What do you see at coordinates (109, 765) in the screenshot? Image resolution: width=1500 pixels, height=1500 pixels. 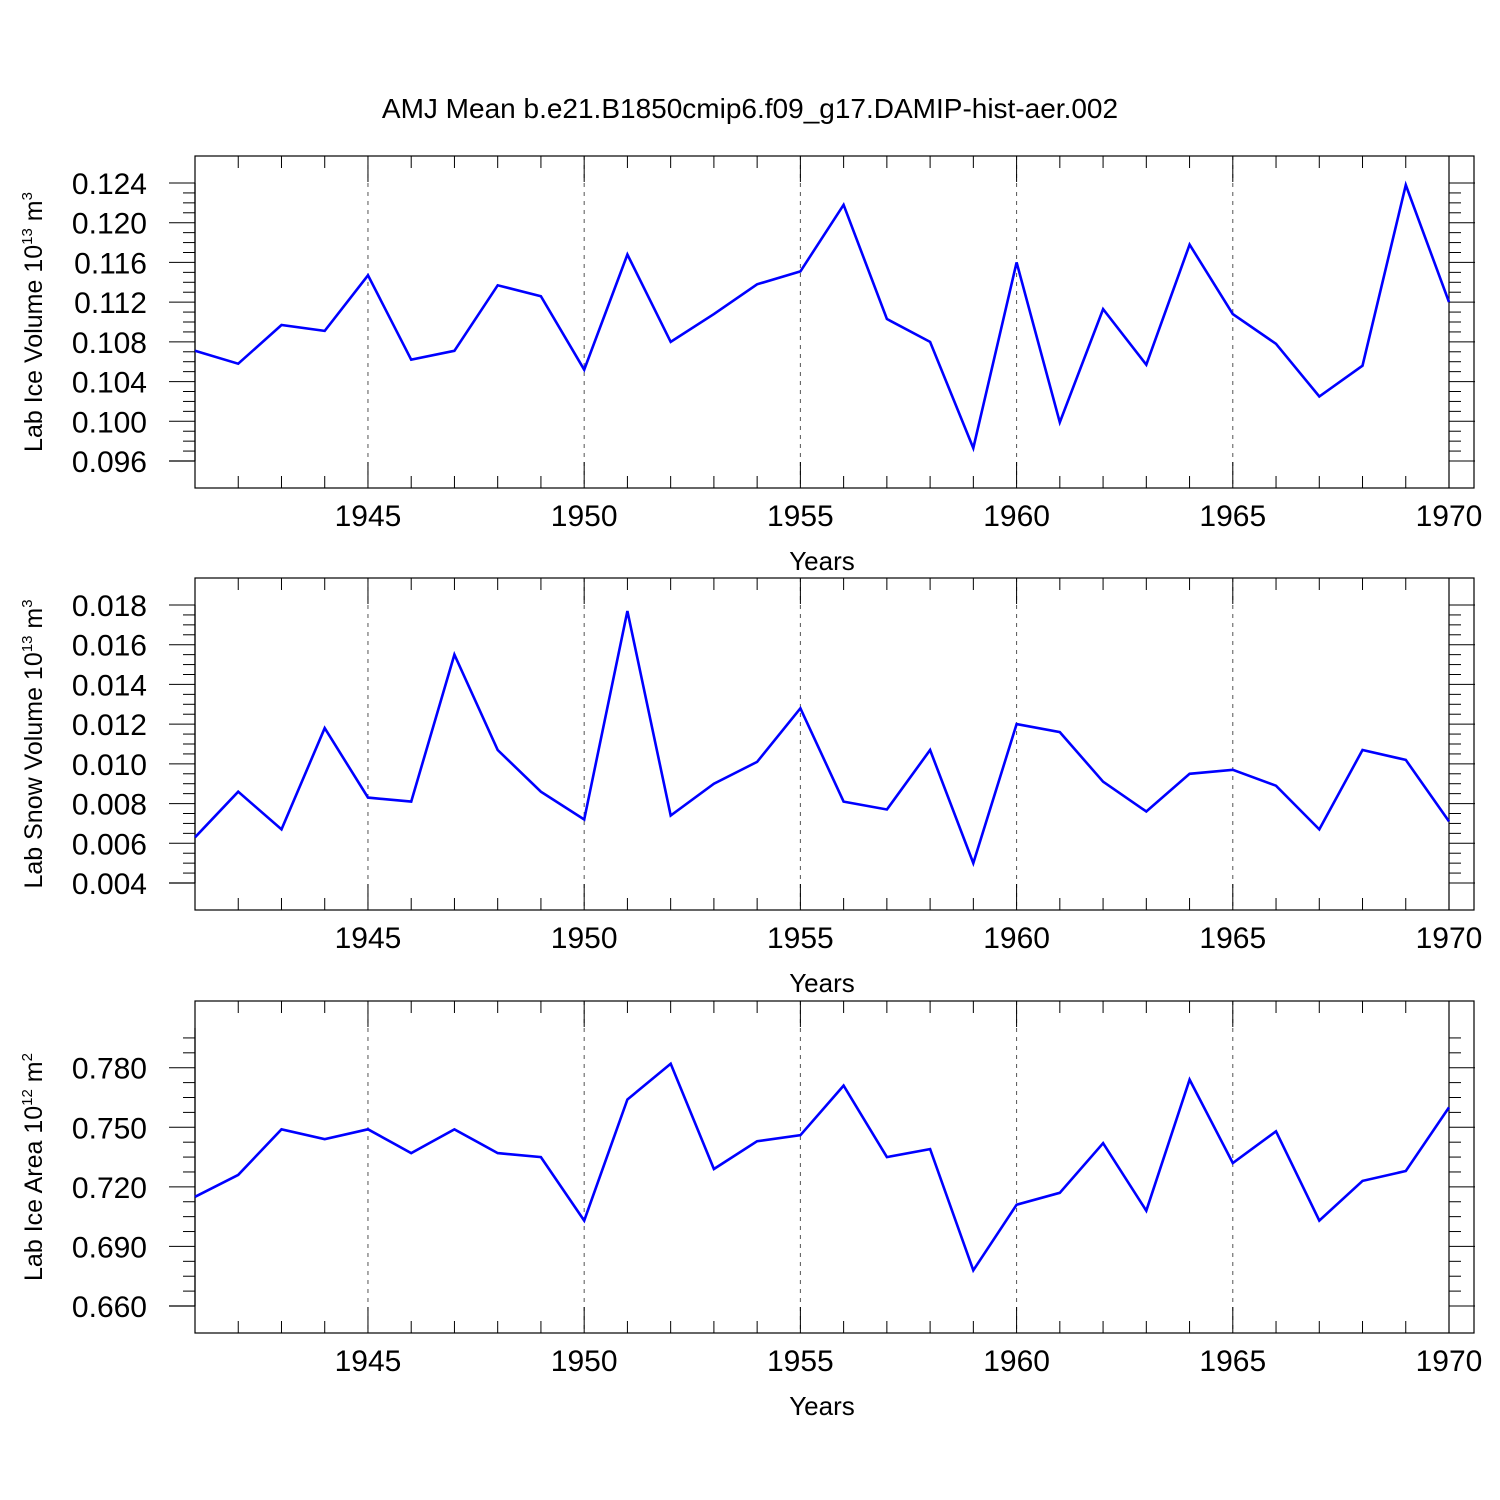 I see `y-tick-label: 0.010` at bounding box center [109, 765].